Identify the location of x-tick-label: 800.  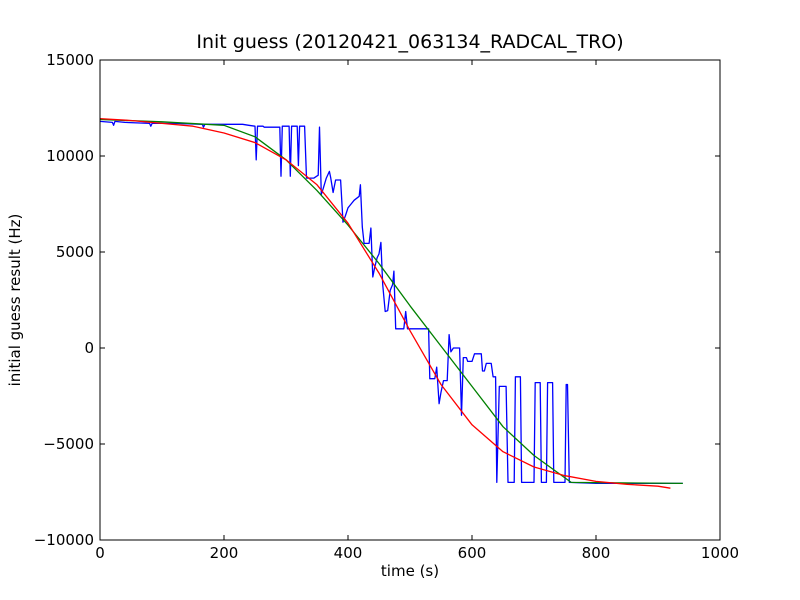
(596, 553).